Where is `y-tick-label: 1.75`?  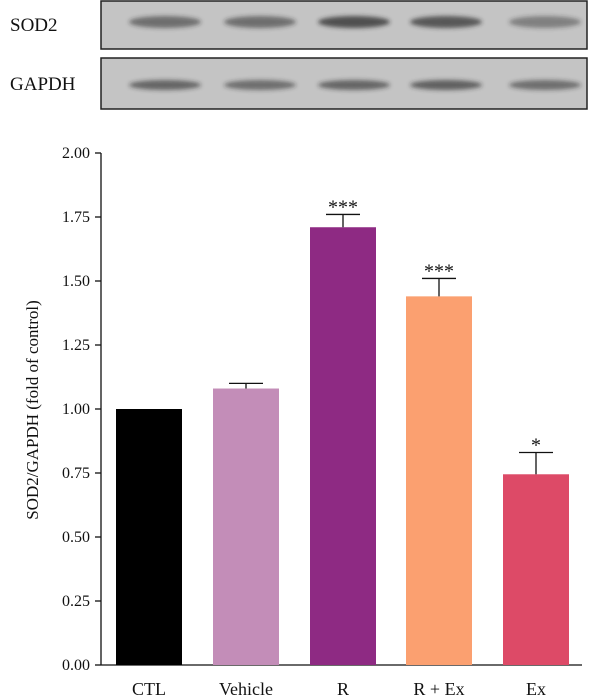 y-tick-label: 1.75 is located at coordinates (76, 217).